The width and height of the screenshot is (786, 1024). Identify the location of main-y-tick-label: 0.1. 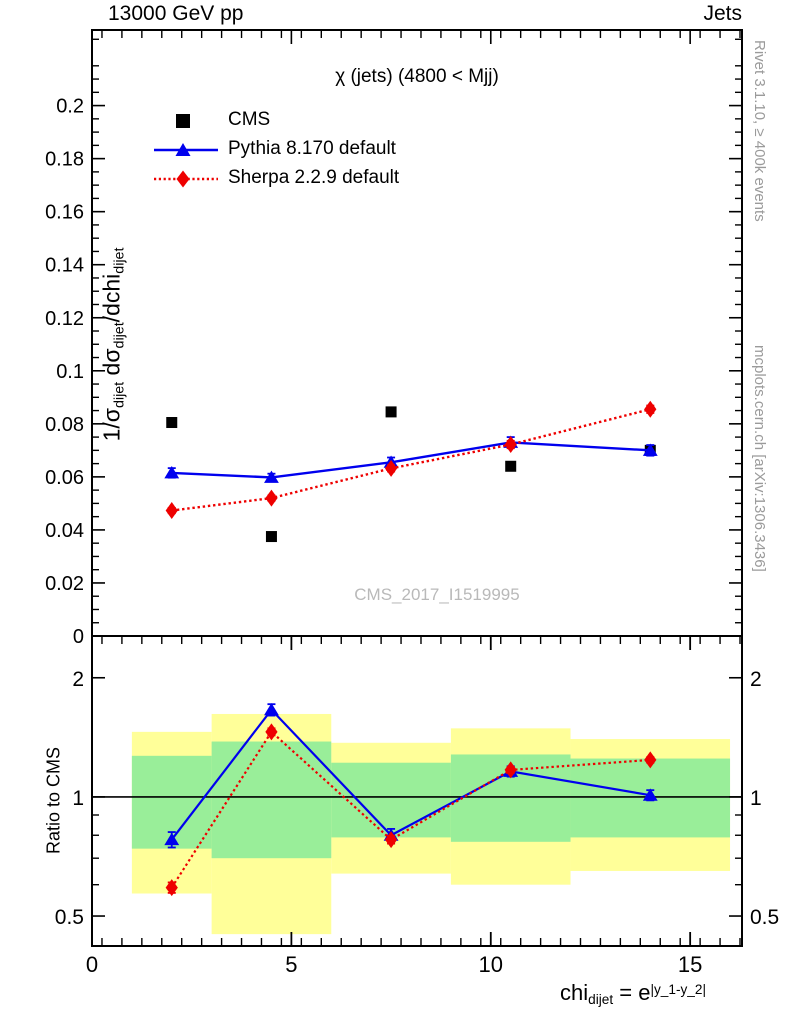
(70, 372).